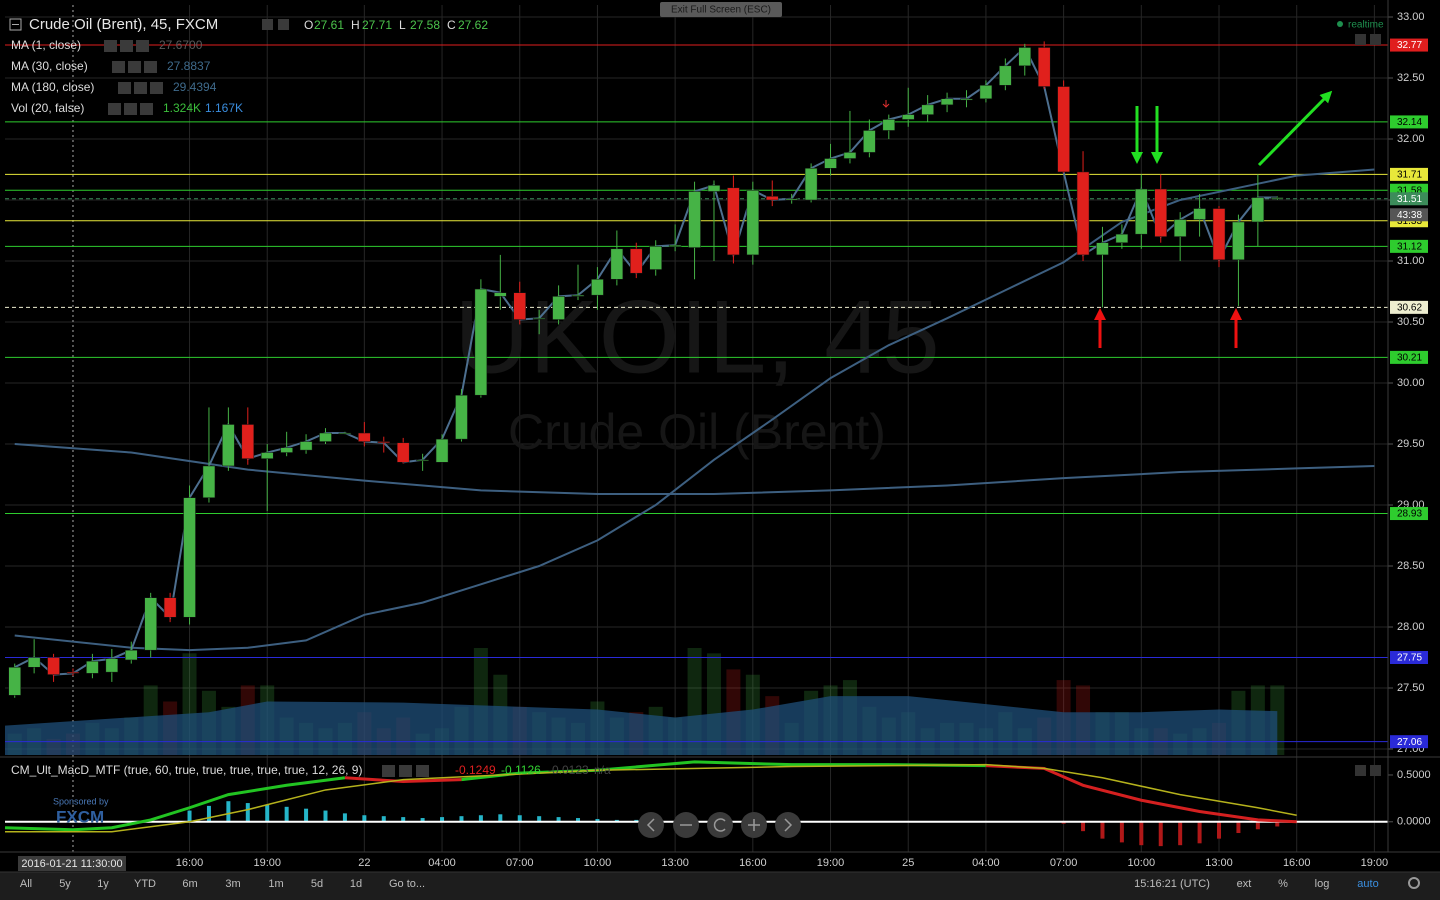  Describe the element at coordinates (1283, 884) in the screenshot. I see `option-button: %` at that location.